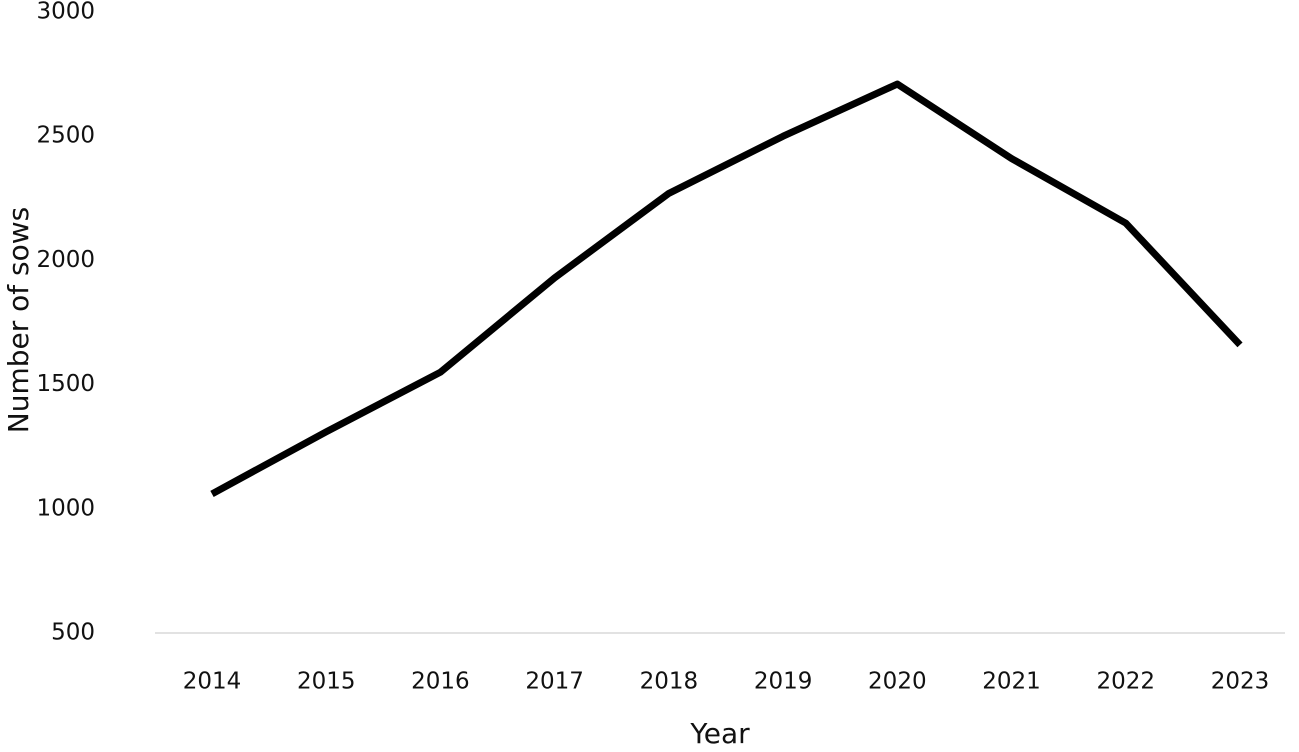 The image size is (1299, 752). Describe the element at coordinates (65, 384) in the screenshot. I see `y-tick-label: 1500` at that location.